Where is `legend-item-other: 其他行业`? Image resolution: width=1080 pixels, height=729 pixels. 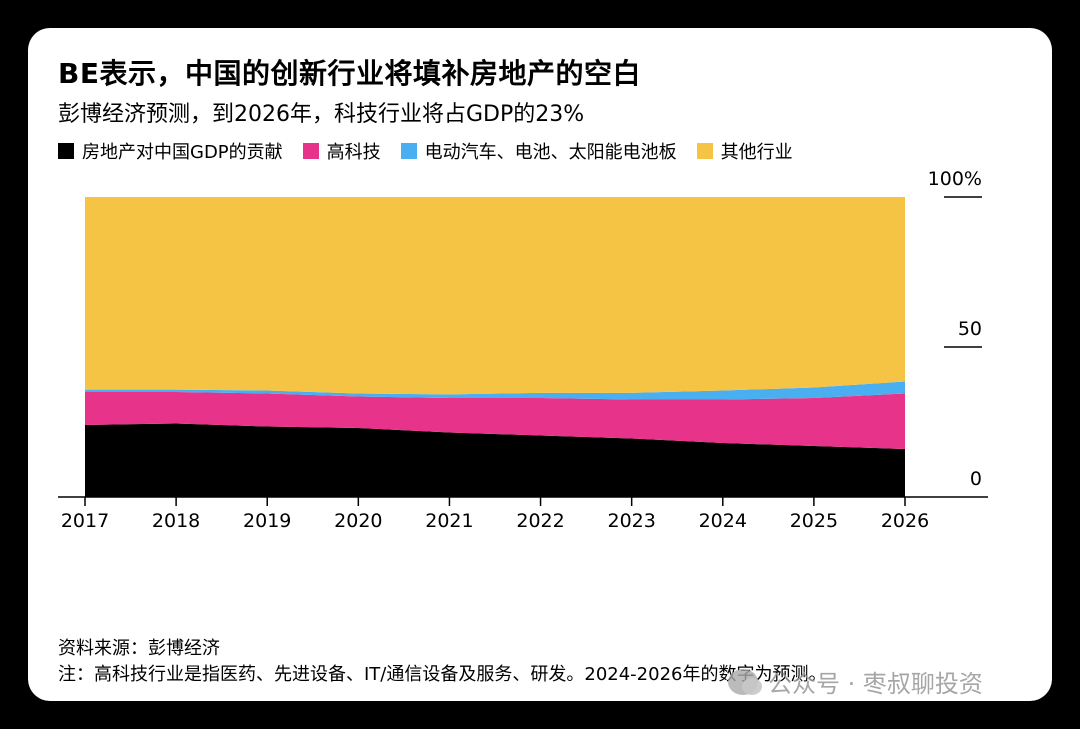
legend-item-other: 其他行业 is located at coordinates (744, 151).